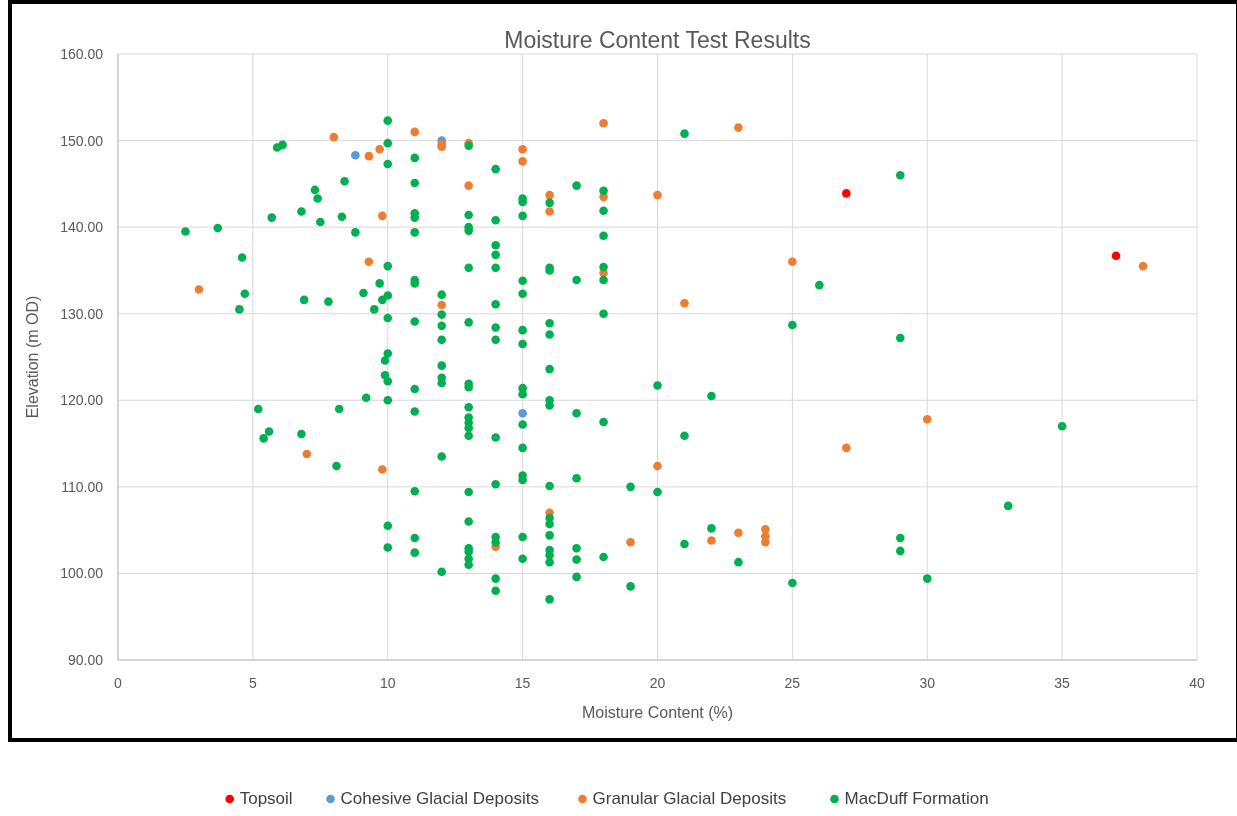 This screenshot has width=1237, height=816. I want to click on y-tick-label: 150.00, so click(82, 140).